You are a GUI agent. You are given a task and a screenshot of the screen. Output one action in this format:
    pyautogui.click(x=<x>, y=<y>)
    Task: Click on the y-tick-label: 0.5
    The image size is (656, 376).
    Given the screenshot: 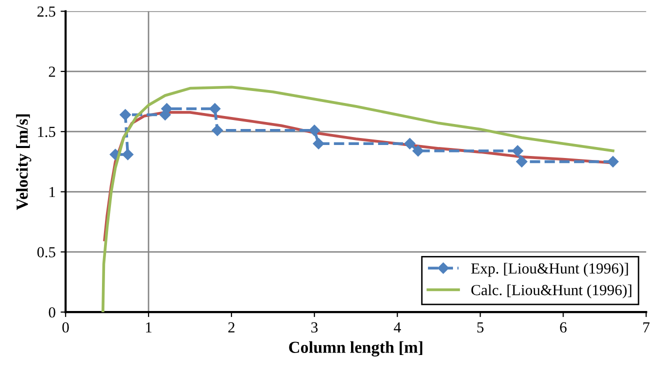 What is the action you would take?
    pyautogui.click(x=46, y=252)
    